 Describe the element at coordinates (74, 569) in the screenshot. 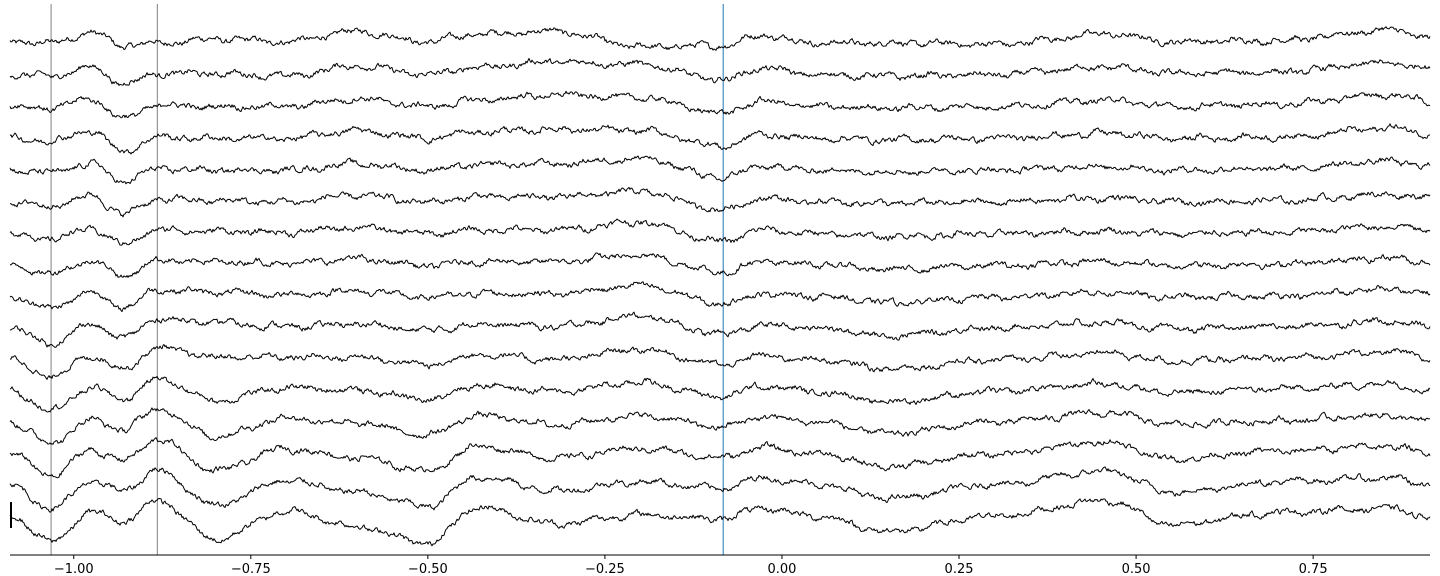

I see `x-tick-label: −1.00` at that location.